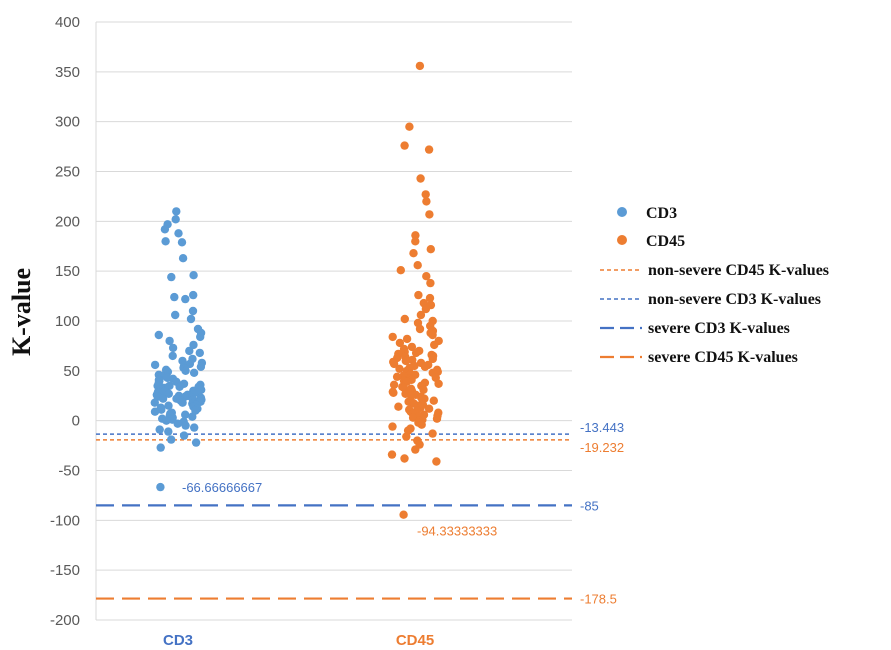 This screenshot has height=650, width=891. What do you see at coordinates (67, 321) in the screenshot?
I see `y-tick-label: 100` at bounding box center [67, 321].